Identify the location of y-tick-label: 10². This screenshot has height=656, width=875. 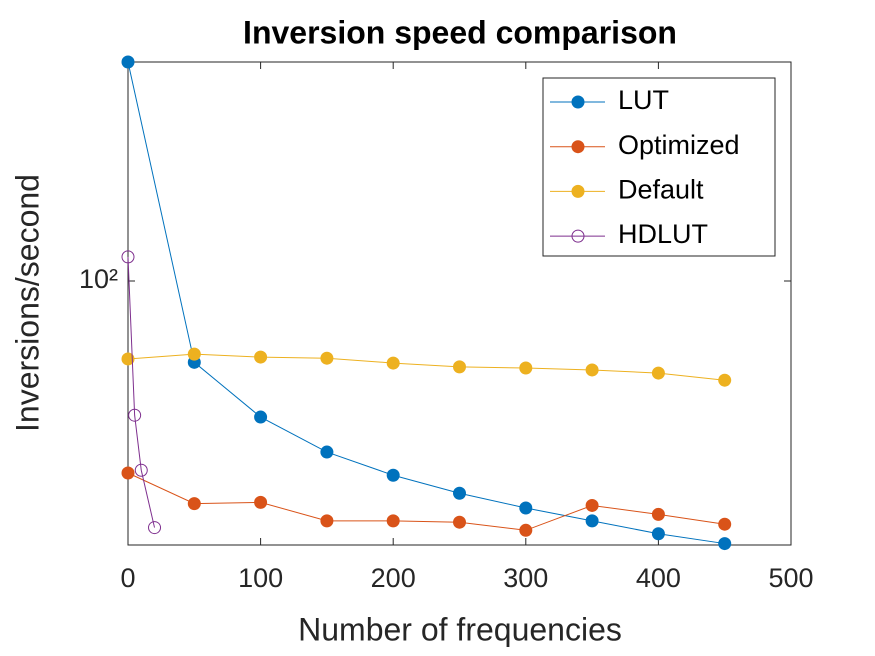
(98, 279).